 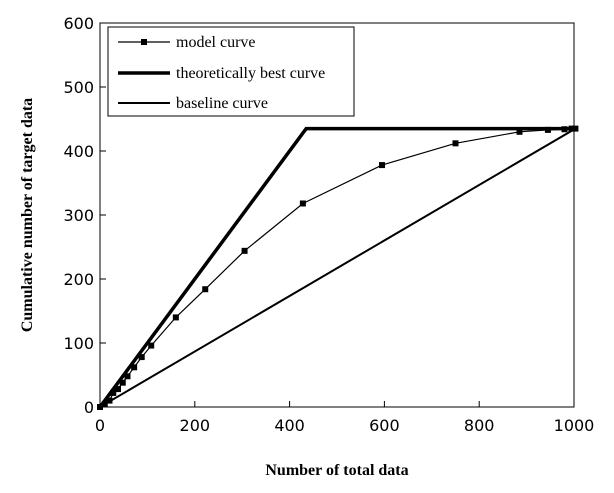 What do you see at coordinates (78, 343) in the screenshot?
I see `y-tick-label: 100` at bounding box center [78, 343].